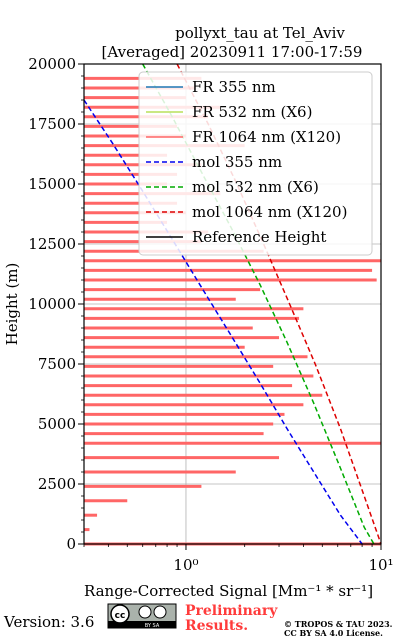 This screenshot has width=400, height=640. I want to click on x-axis-ticks: 10⁰ 10¹, so click(238, 559).